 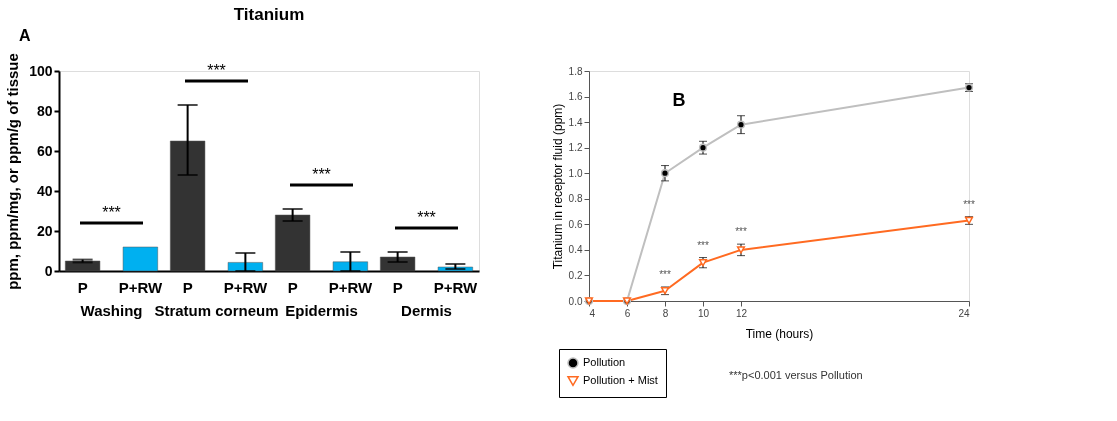 I want to click on x-tick-label: Epidermis, so click(x=321, y=310).